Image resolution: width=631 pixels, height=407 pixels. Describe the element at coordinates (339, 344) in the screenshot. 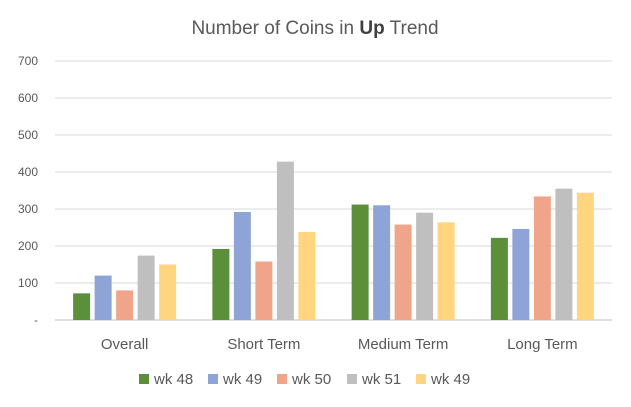

I see `x-axis-tick-labels: Overall Short Term Medium Term Long Term` at that location.